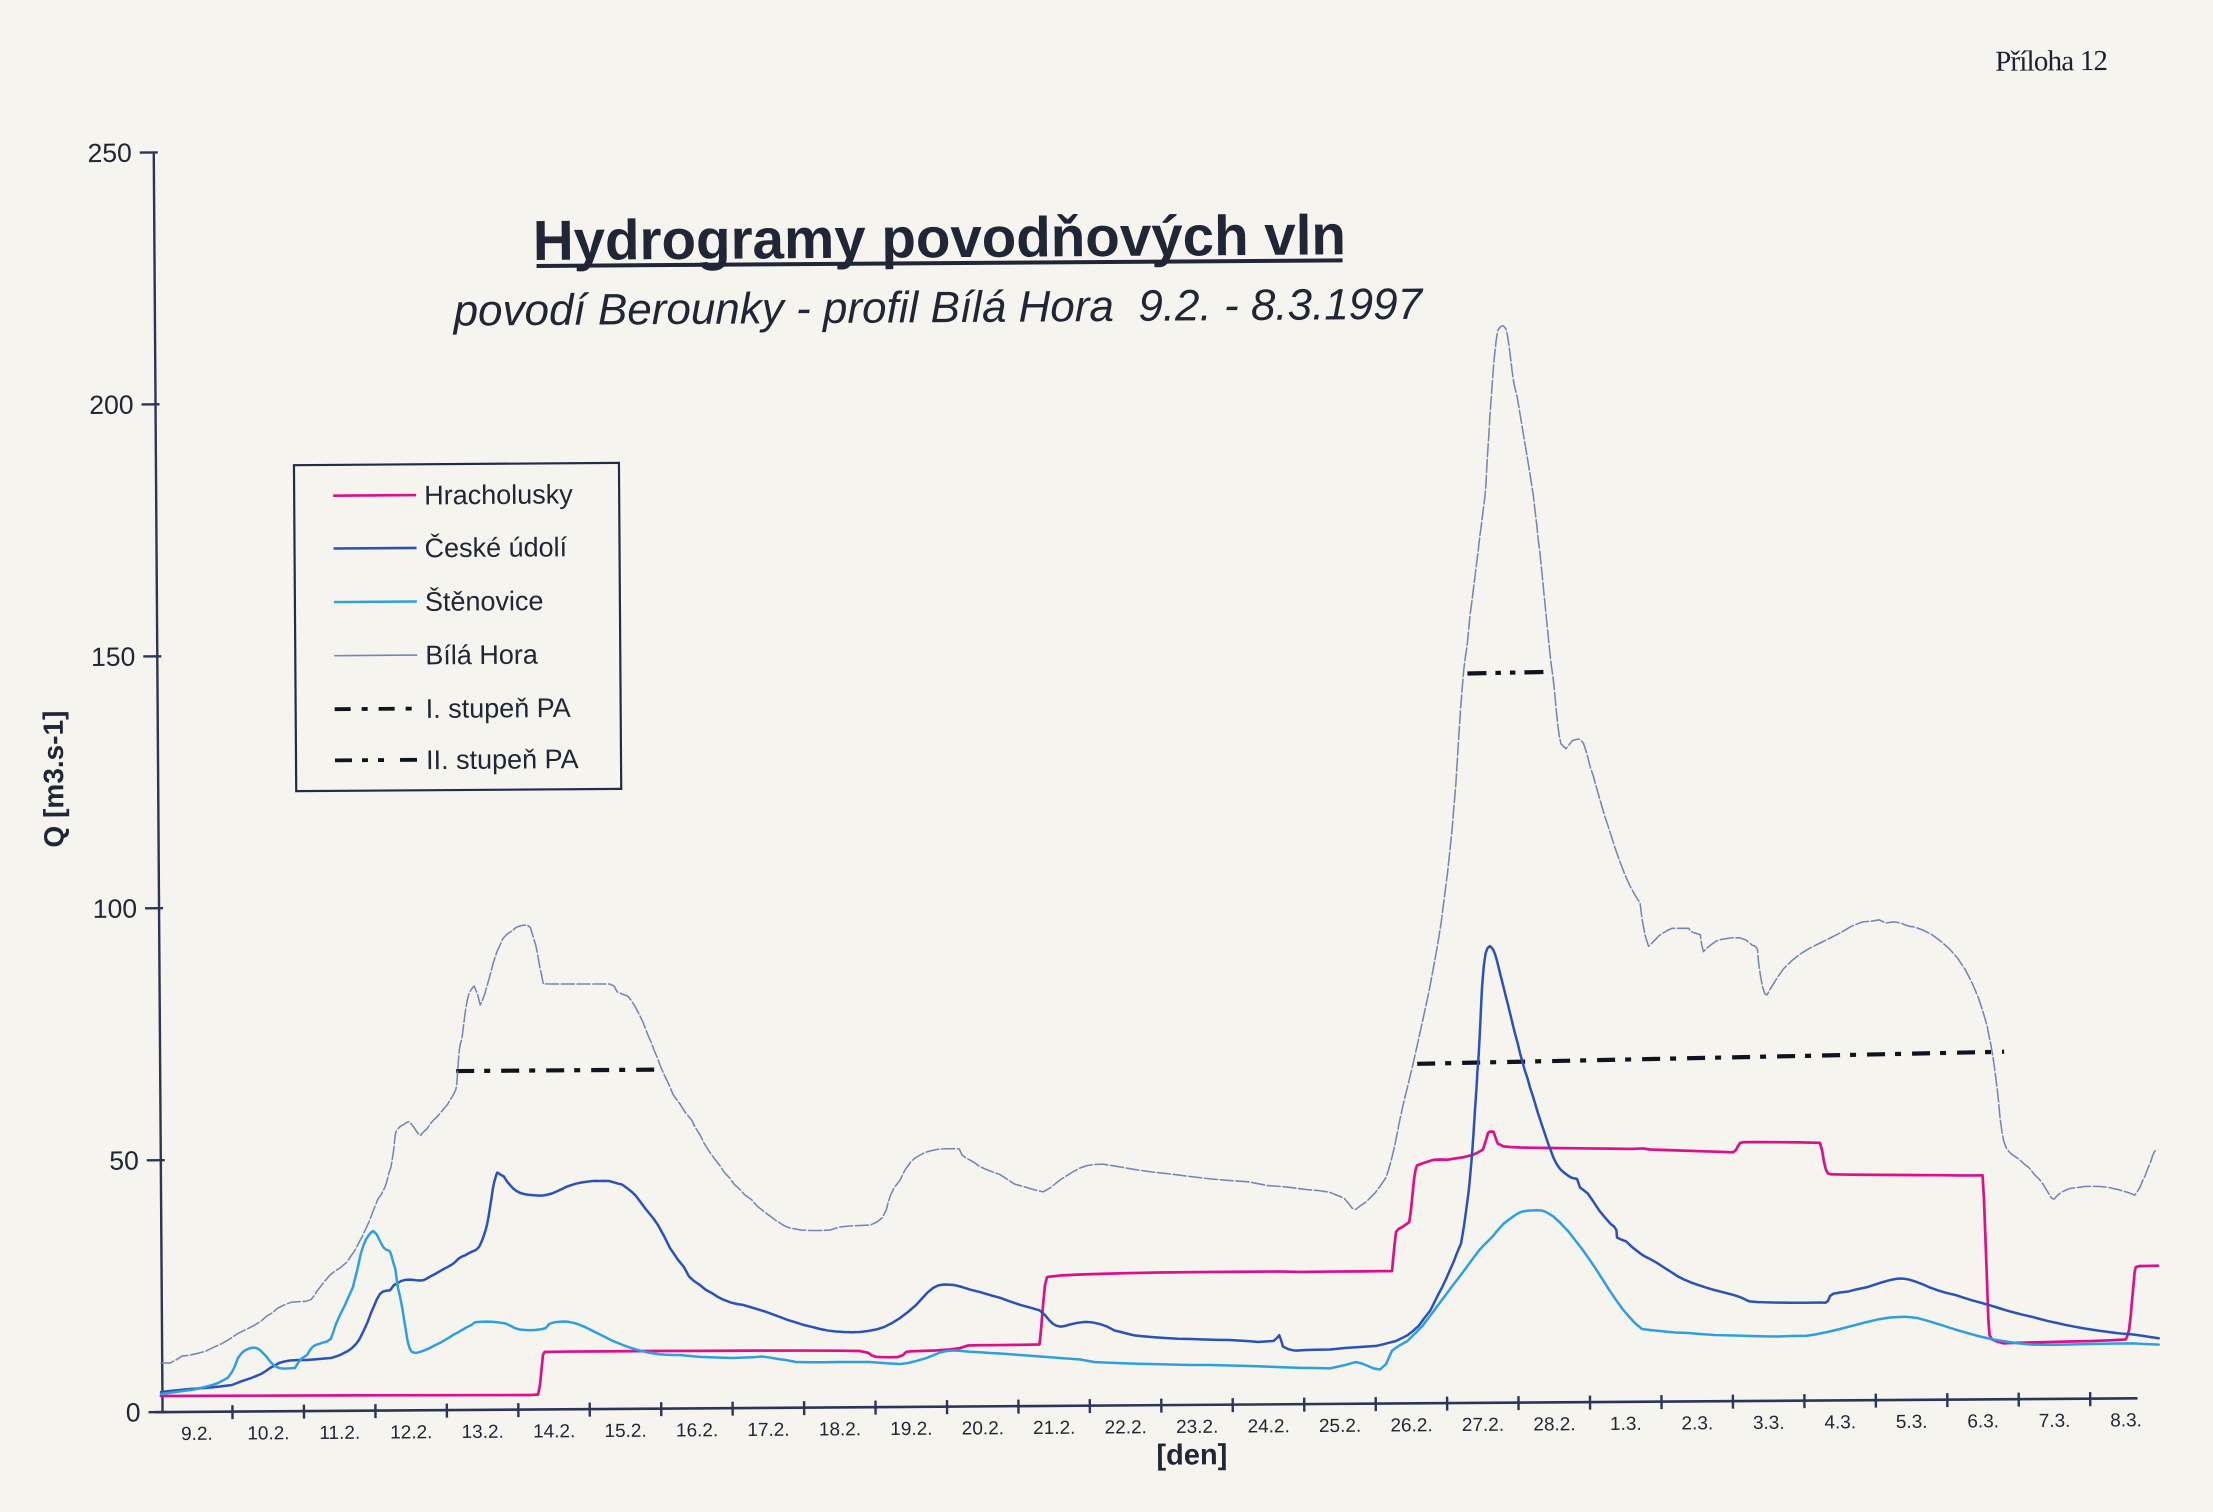 The image size is (2213, 1512). Describe the element at coordinates (483, 1432) in the screenshot. I see `svg-text: 13.2.` at that location.